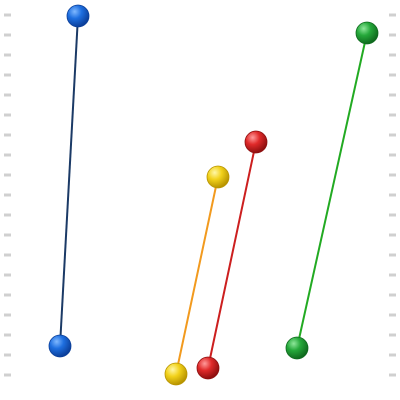  I want to click on red-rod-top-handle, so click(256, 142).